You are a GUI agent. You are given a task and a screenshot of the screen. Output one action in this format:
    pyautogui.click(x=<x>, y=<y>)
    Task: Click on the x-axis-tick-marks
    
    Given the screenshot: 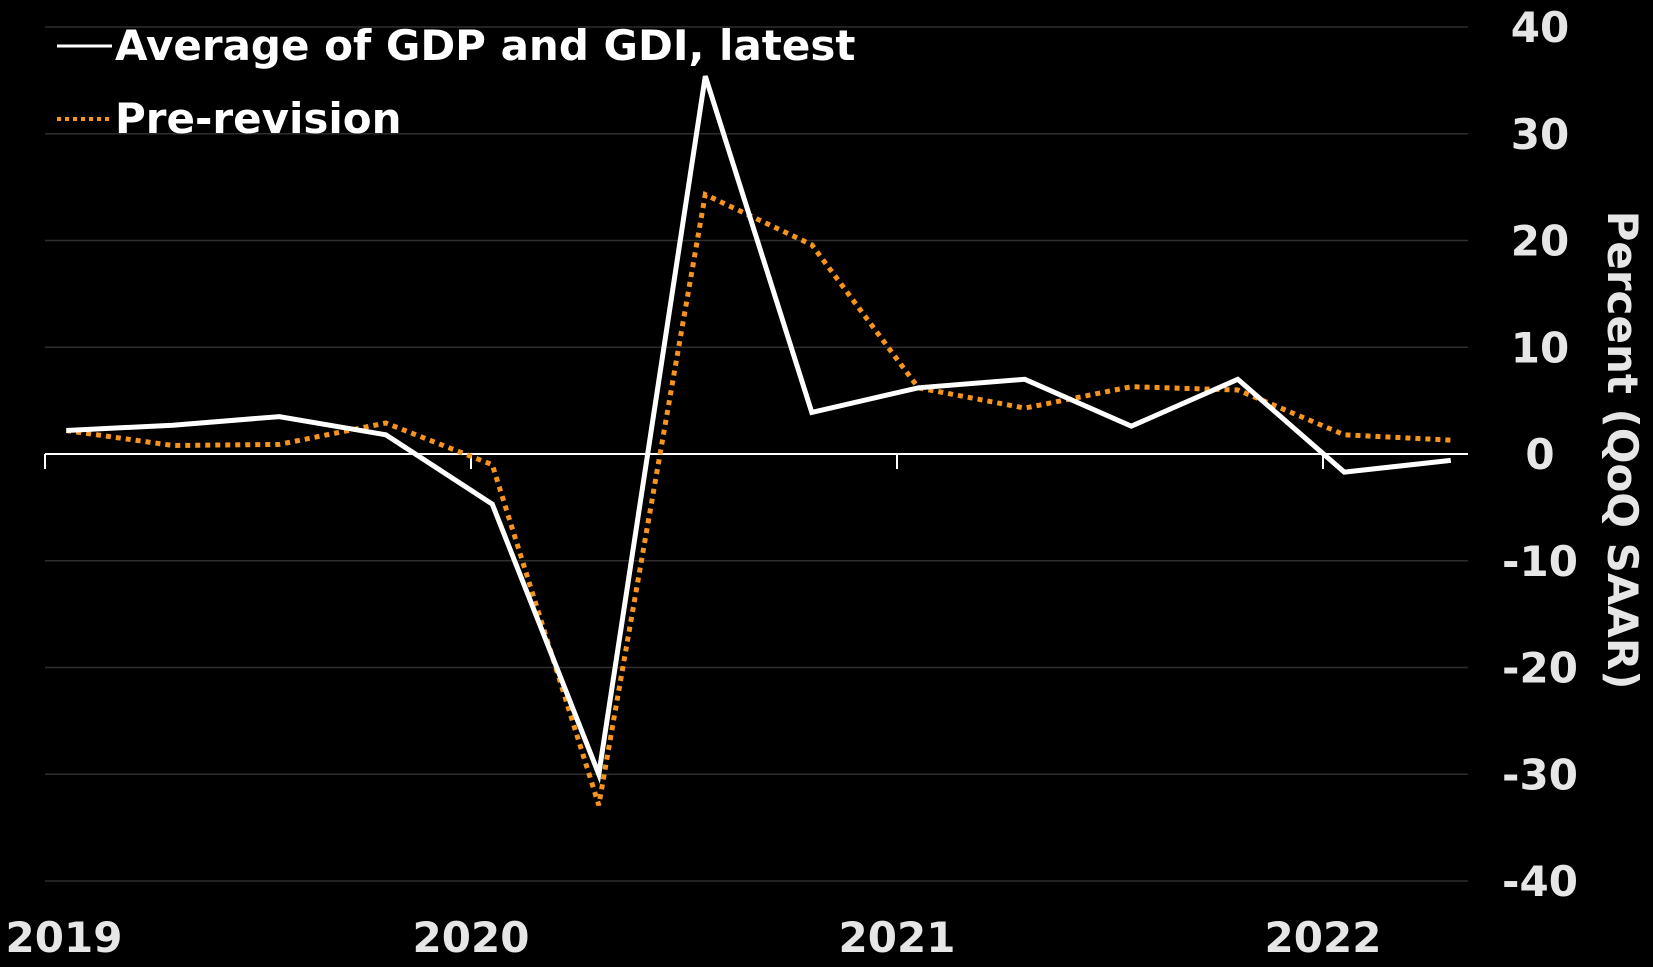 What is the action you would take?
    pyautogui.click(x=684, y=461)
    